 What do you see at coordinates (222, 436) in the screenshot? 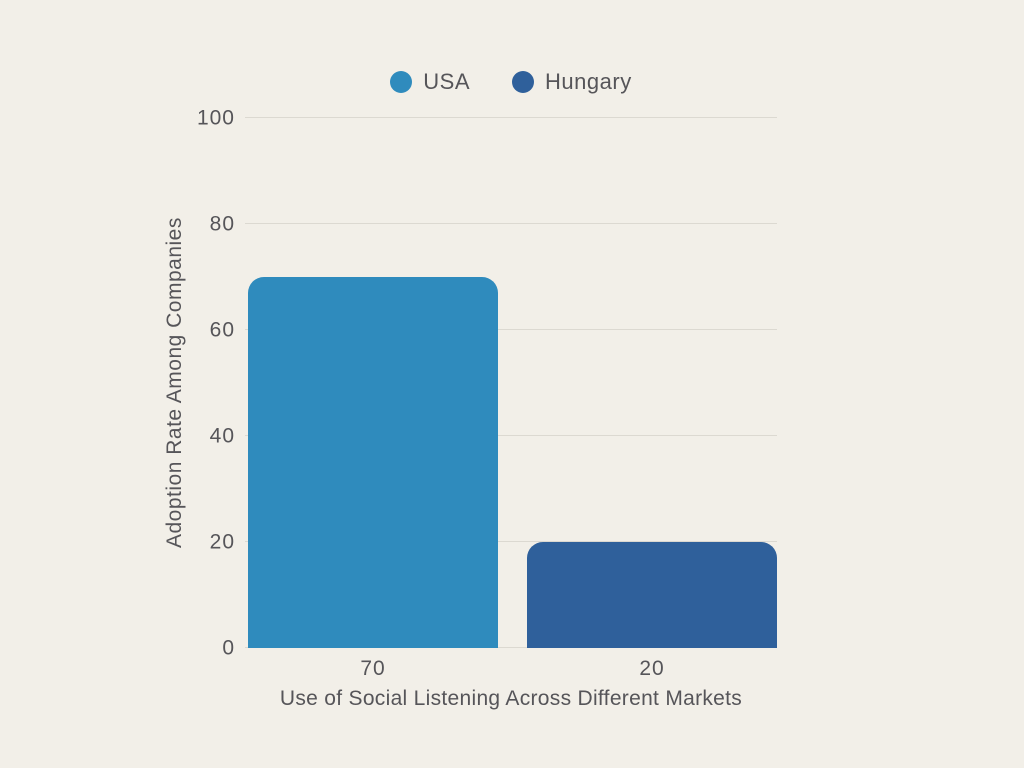
I see `y-tick-label: 40` at bounding box center [222, 436].